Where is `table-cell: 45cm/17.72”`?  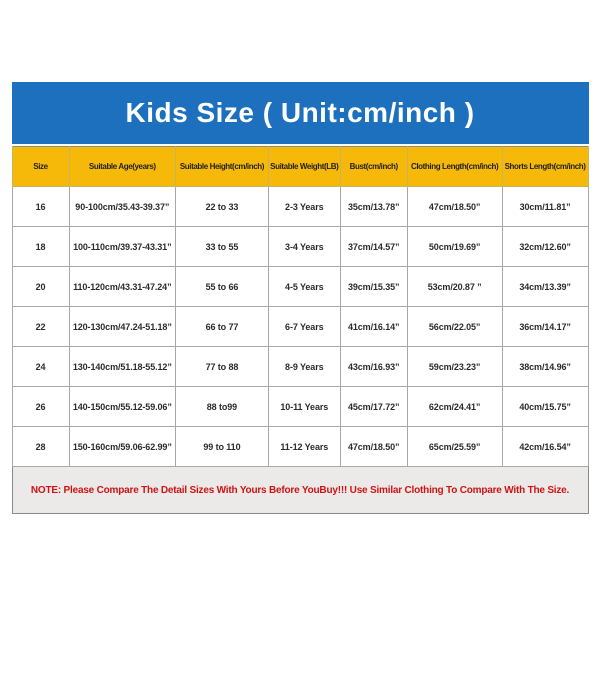
table-cell: 45cm/17.72” is located at coordinates (373, 406).